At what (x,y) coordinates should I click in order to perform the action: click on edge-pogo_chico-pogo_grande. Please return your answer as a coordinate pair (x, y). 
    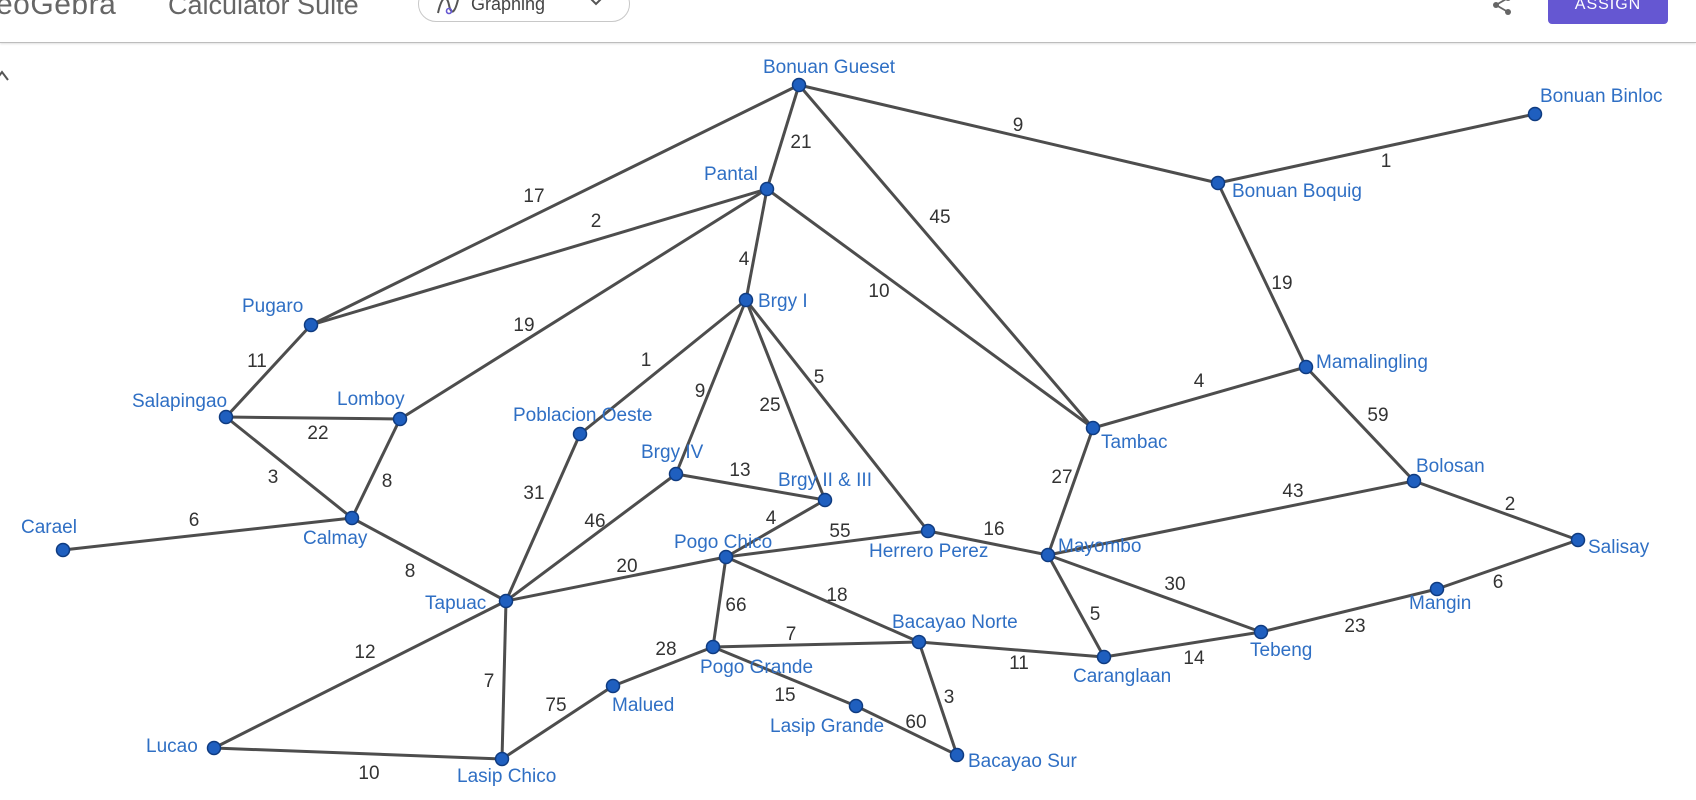
    Looking at the image, I should click on (719, 602).